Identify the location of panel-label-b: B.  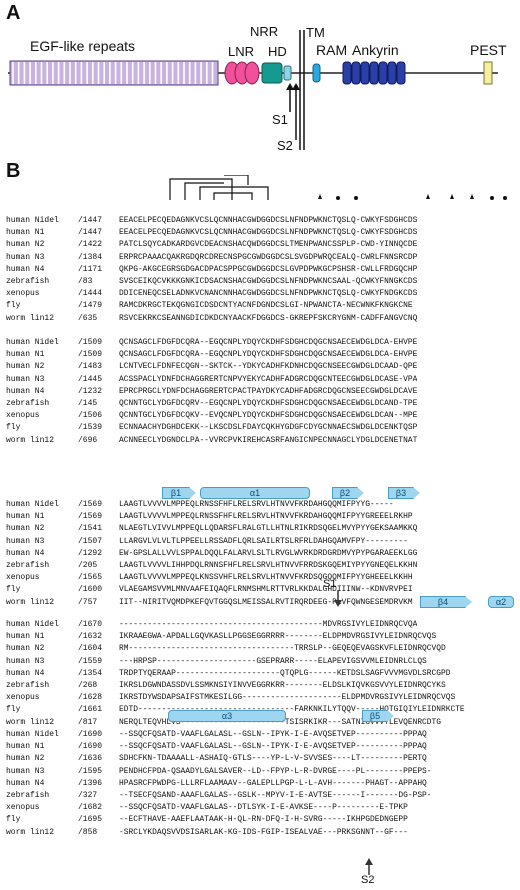
(13, 171).